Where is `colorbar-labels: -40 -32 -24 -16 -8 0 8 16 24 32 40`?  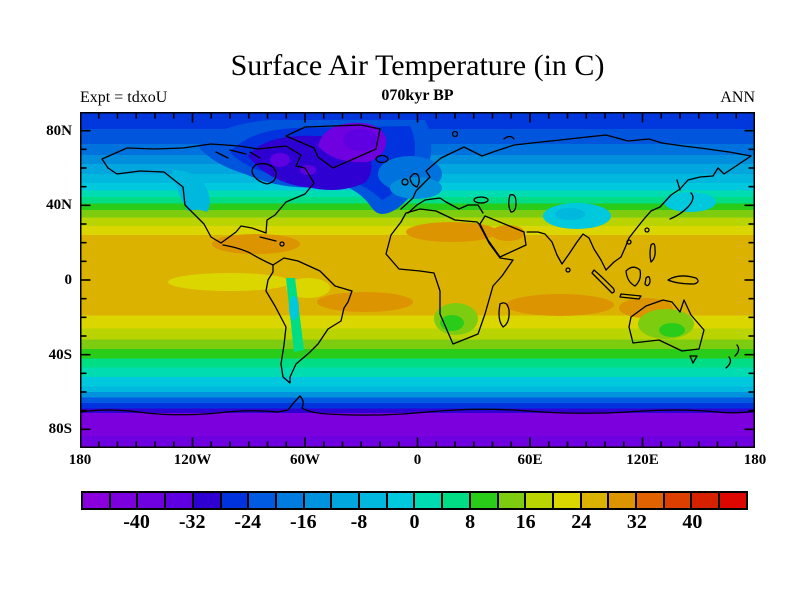 colorbar-labels: -40 -32 -24 -16 -8 0 8 16 24 32 40 is located at coordinates (414, 524).